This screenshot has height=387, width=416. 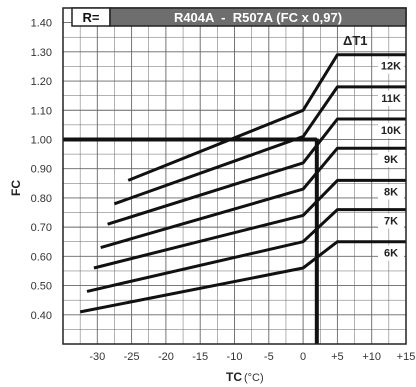 I want to click on series-label: 9K, so click(x=391, y=160).